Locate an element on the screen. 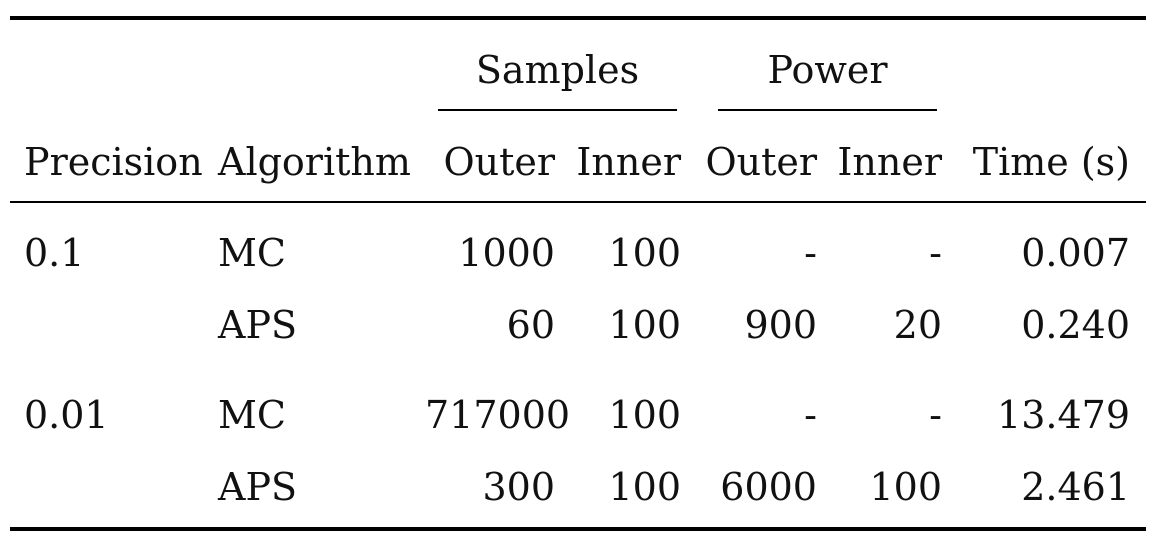  column-header-algorithm: Algorithm is located at coordinates (314, 162).